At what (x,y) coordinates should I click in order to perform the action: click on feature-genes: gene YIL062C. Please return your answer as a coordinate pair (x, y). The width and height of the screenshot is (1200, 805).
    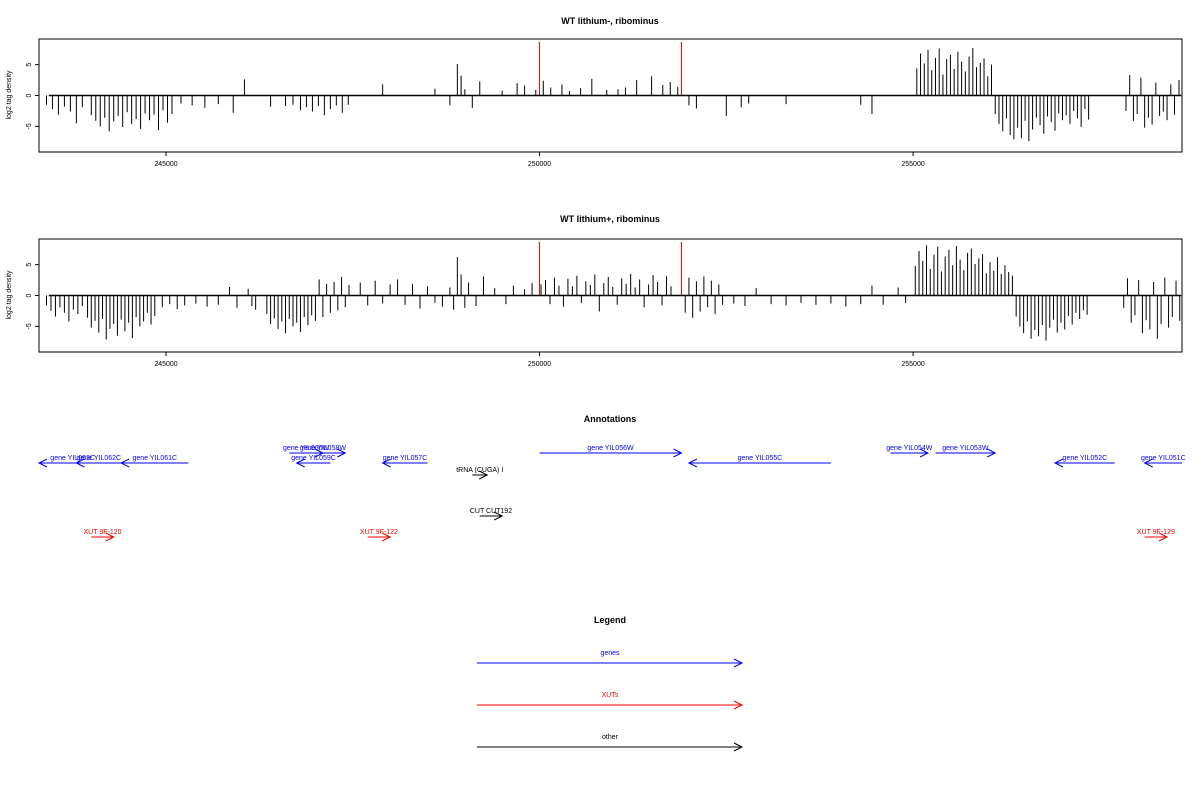
    Looking at the image, I should click on (98, 461).